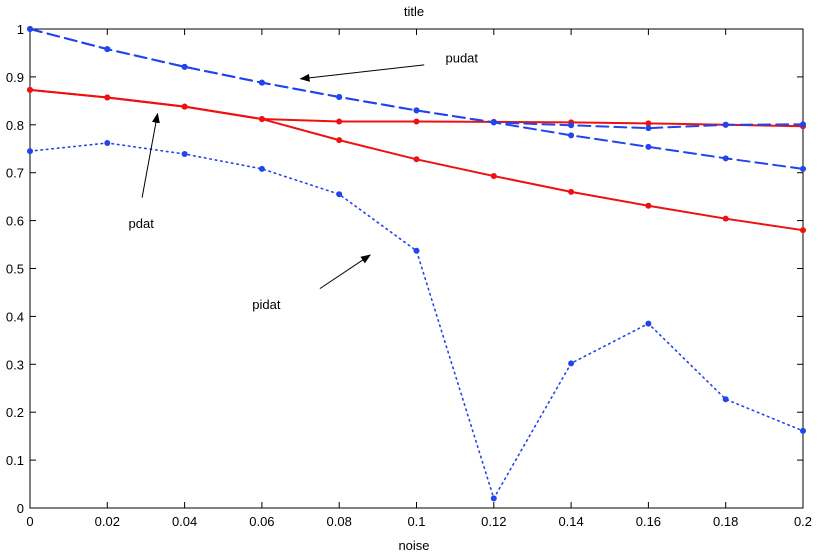 This screenshot has width=830, height=554. I want to click on x-axis-label: noise, so click(413, 545).